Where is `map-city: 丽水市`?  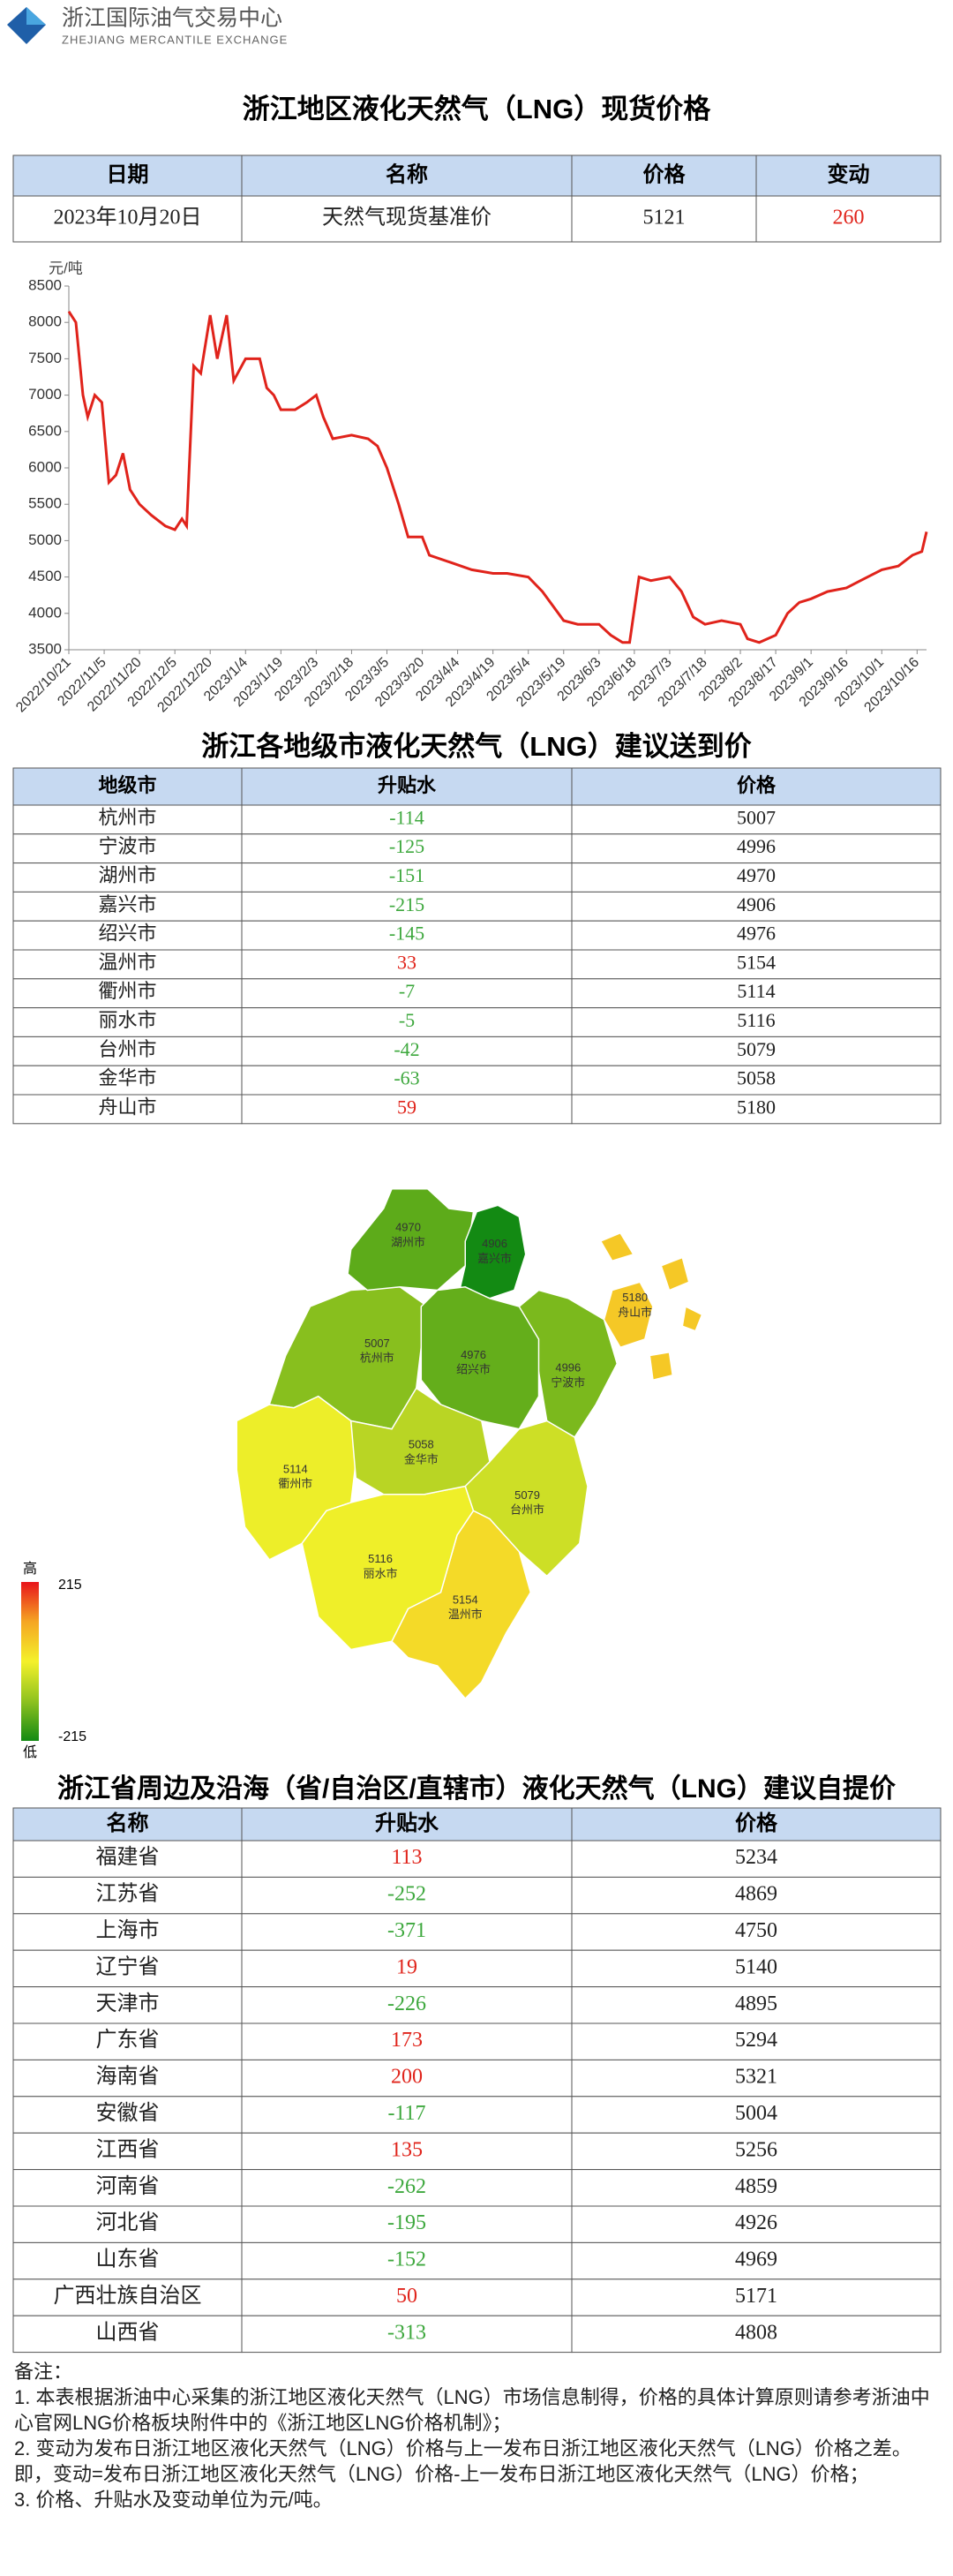 map-city: 丽水市 is located at coordinates (381, 1574).